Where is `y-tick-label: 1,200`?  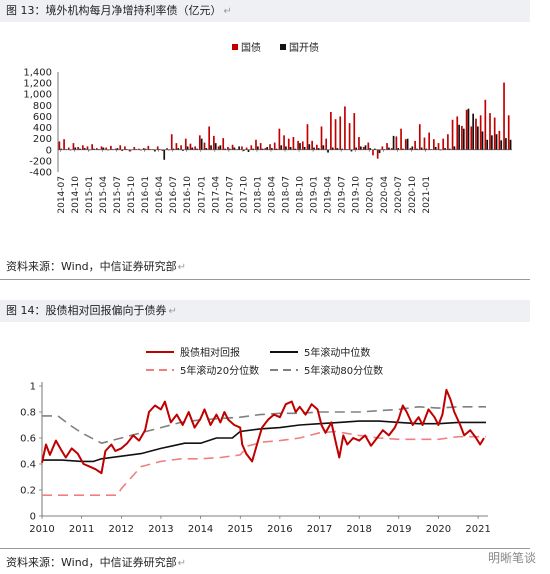 y-tick-label: 1,200 is located at coordinates (37, 84).